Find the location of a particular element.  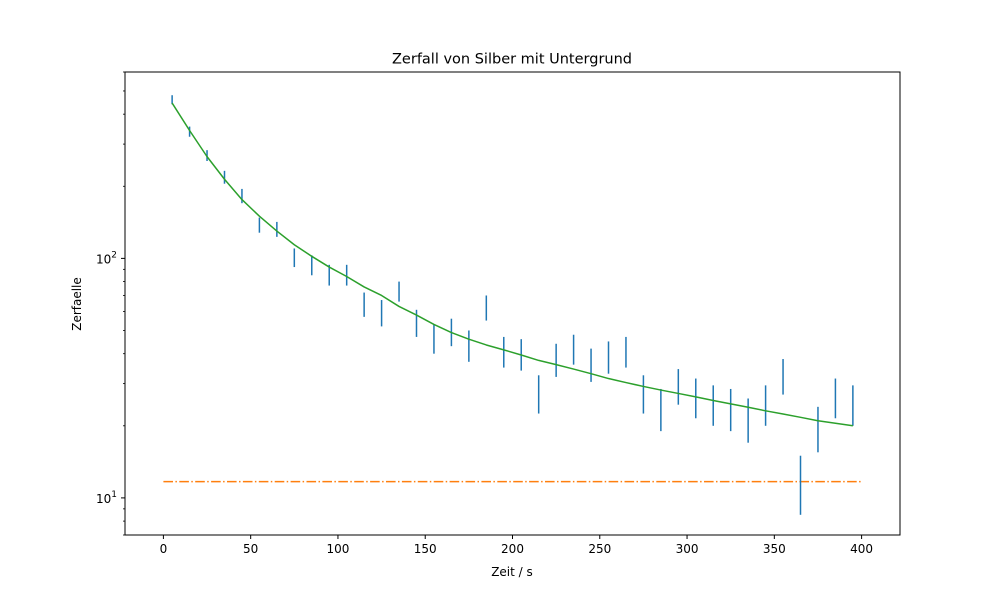

chart-title: Zerfall von Silber mit Untergrund is located at coordinates (512, 60).